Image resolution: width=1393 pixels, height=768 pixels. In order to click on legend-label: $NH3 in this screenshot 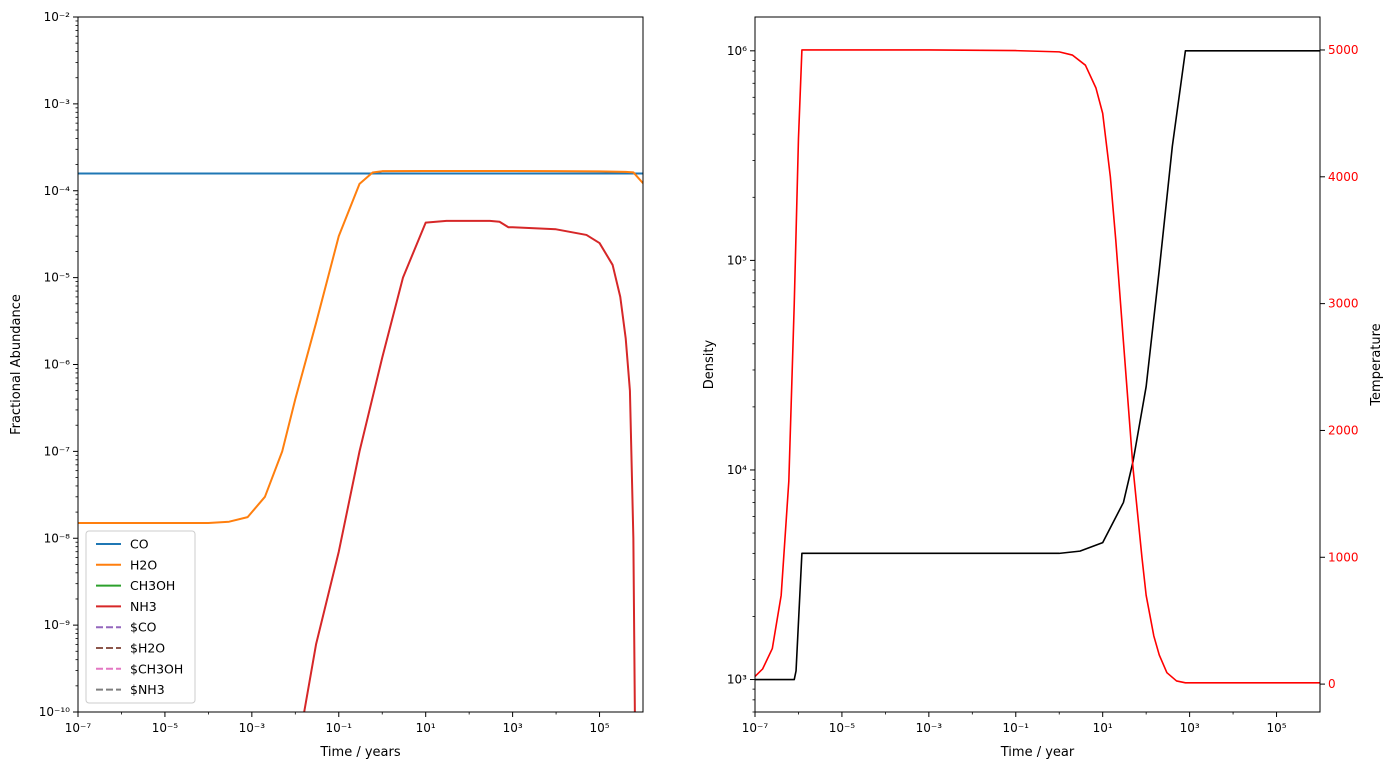, I will do `click(147, 689)`.